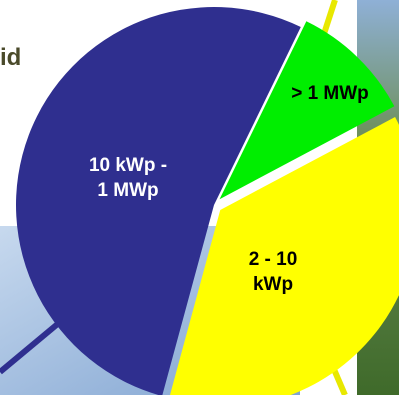 This screenshot has width=399, height=395. I want to click on title-fragment: id, so click(11, 57).